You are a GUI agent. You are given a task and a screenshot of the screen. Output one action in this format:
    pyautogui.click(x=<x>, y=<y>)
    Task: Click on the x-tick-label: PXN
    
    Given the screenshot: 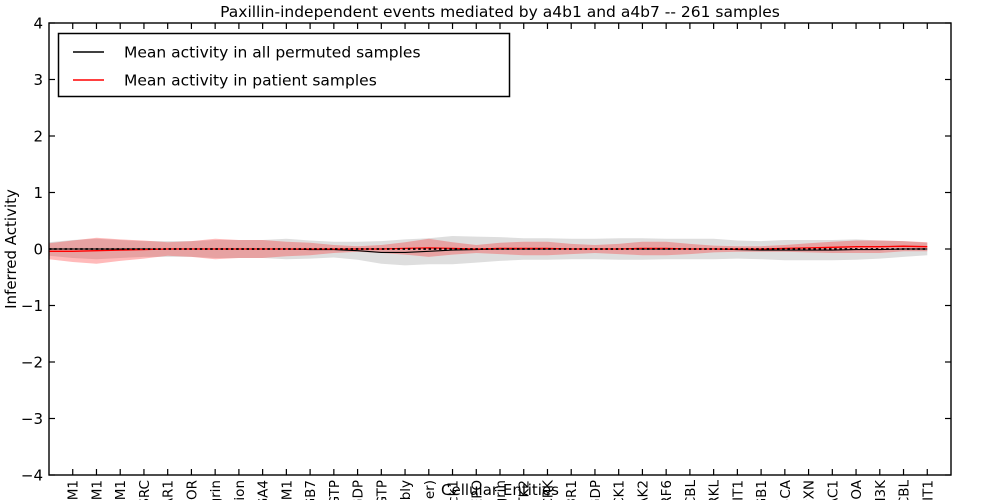 What is the action you would take?
    pyautogui.click(x=810, y=490)
    